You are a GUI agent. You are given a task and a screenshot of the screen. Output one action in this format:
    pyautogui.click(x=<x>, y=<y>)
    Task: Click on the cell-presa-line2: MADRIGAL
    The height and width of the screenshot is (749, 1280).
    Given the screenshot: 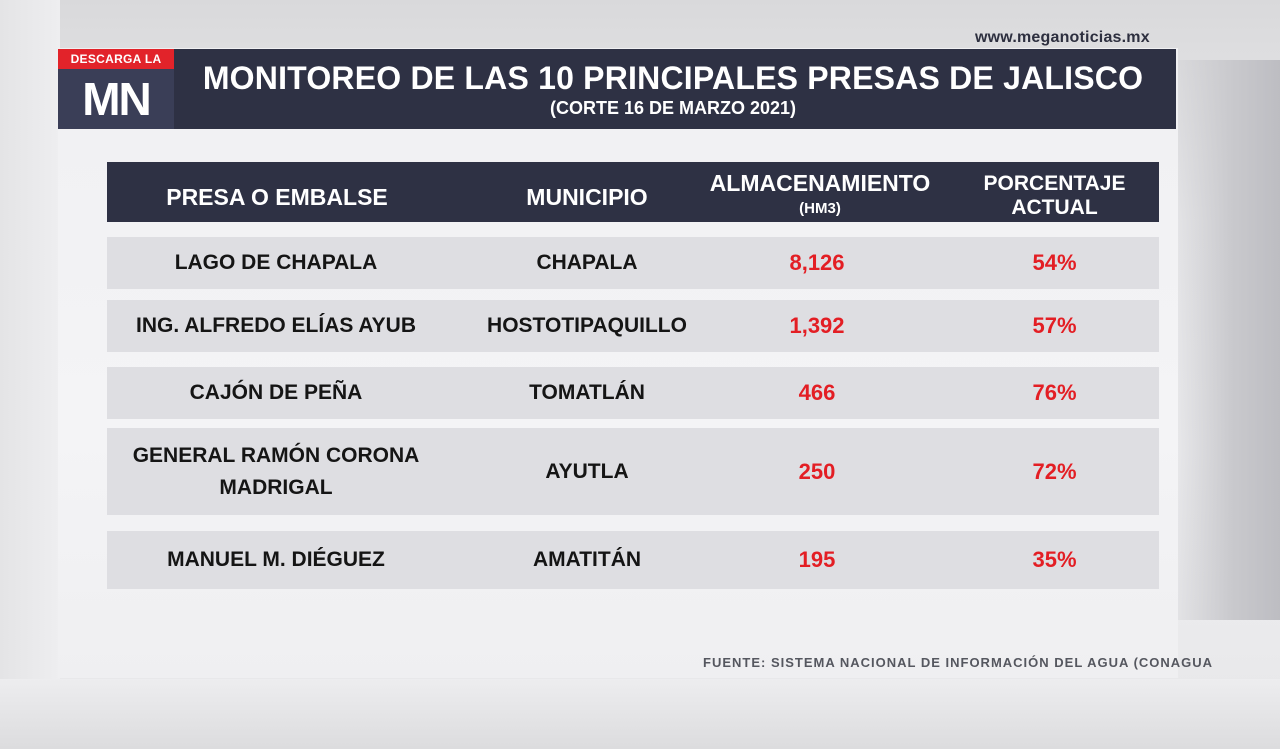 What is the action you would take?
    pyautogui.click(x=276, y=487)
    